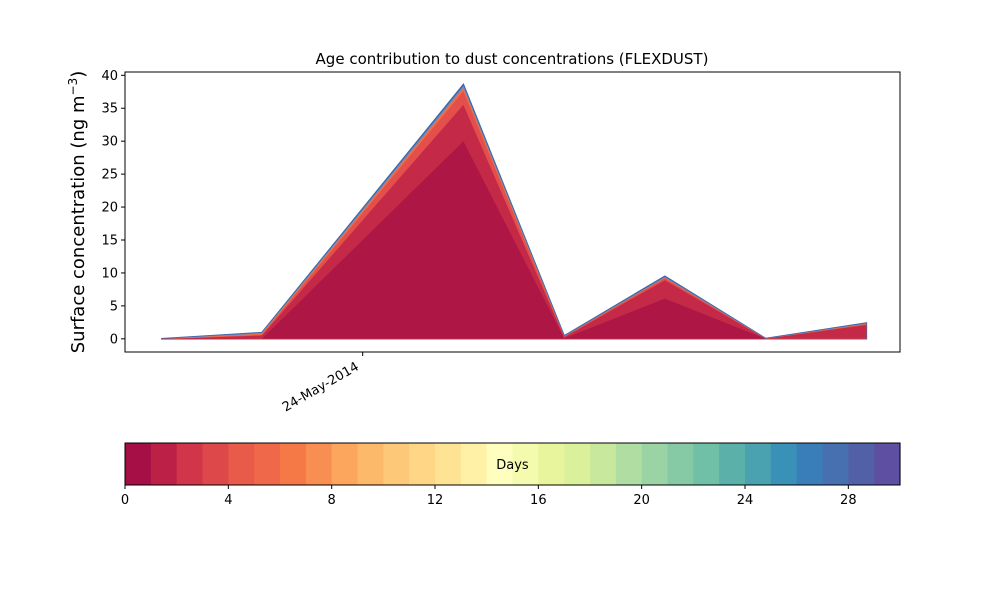 The width and height of the screenshot is (1000, 605). Describe the element at coordinates (109, 76) in the screenshot. I see `y-tick-label: 40` at that location.